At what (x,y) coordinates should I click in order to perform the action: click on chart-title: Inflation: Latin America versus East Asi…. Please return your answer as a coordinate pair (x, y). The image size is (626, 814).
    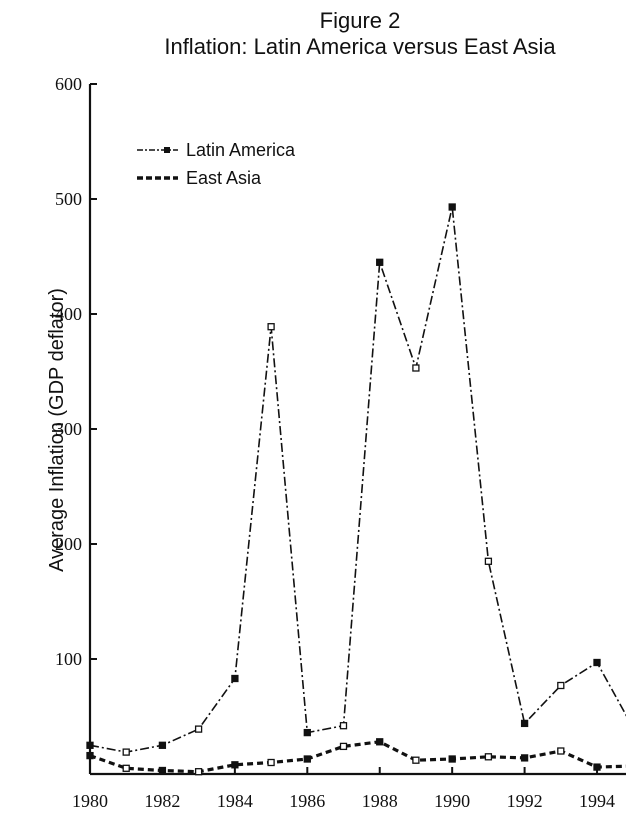
    Looking at the image, I should click on (360, 46).